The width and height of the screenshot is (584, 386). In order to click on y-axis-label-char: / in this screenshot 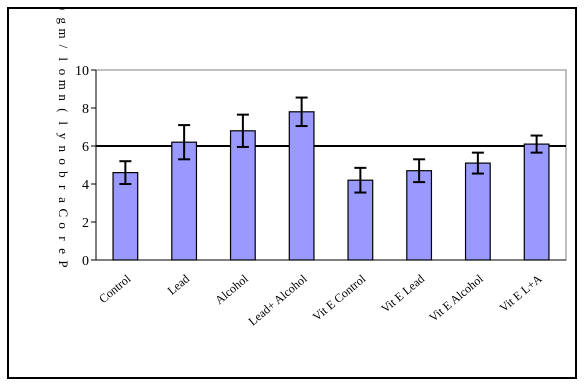, I will do `click(63, 47)`.